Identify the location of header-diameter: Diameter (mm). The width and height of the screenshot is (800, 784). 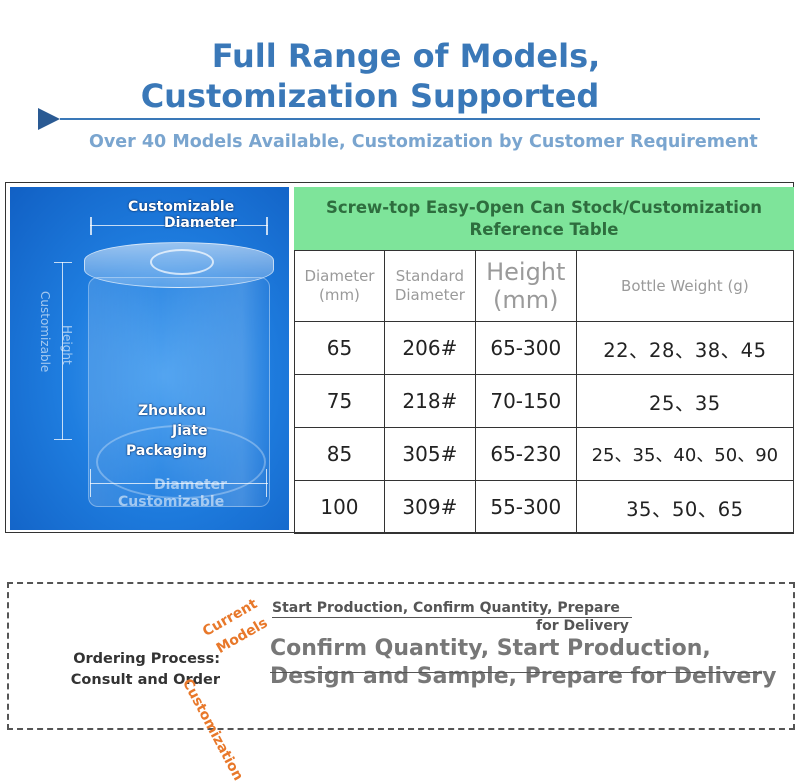
(339, 286).